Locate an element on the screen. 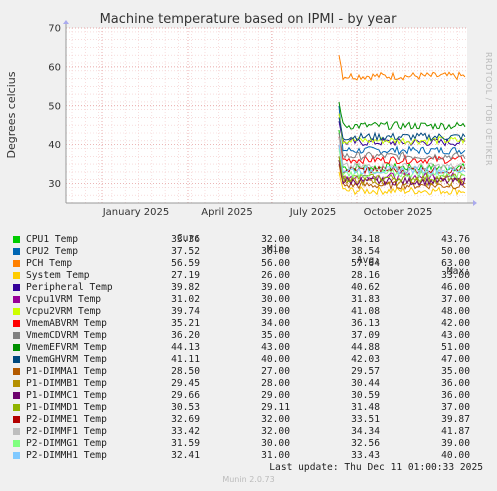 This screenshot has height=491, width=497. legend-label: Vcpu2VRM Temp is located at coordinates (64, 311).